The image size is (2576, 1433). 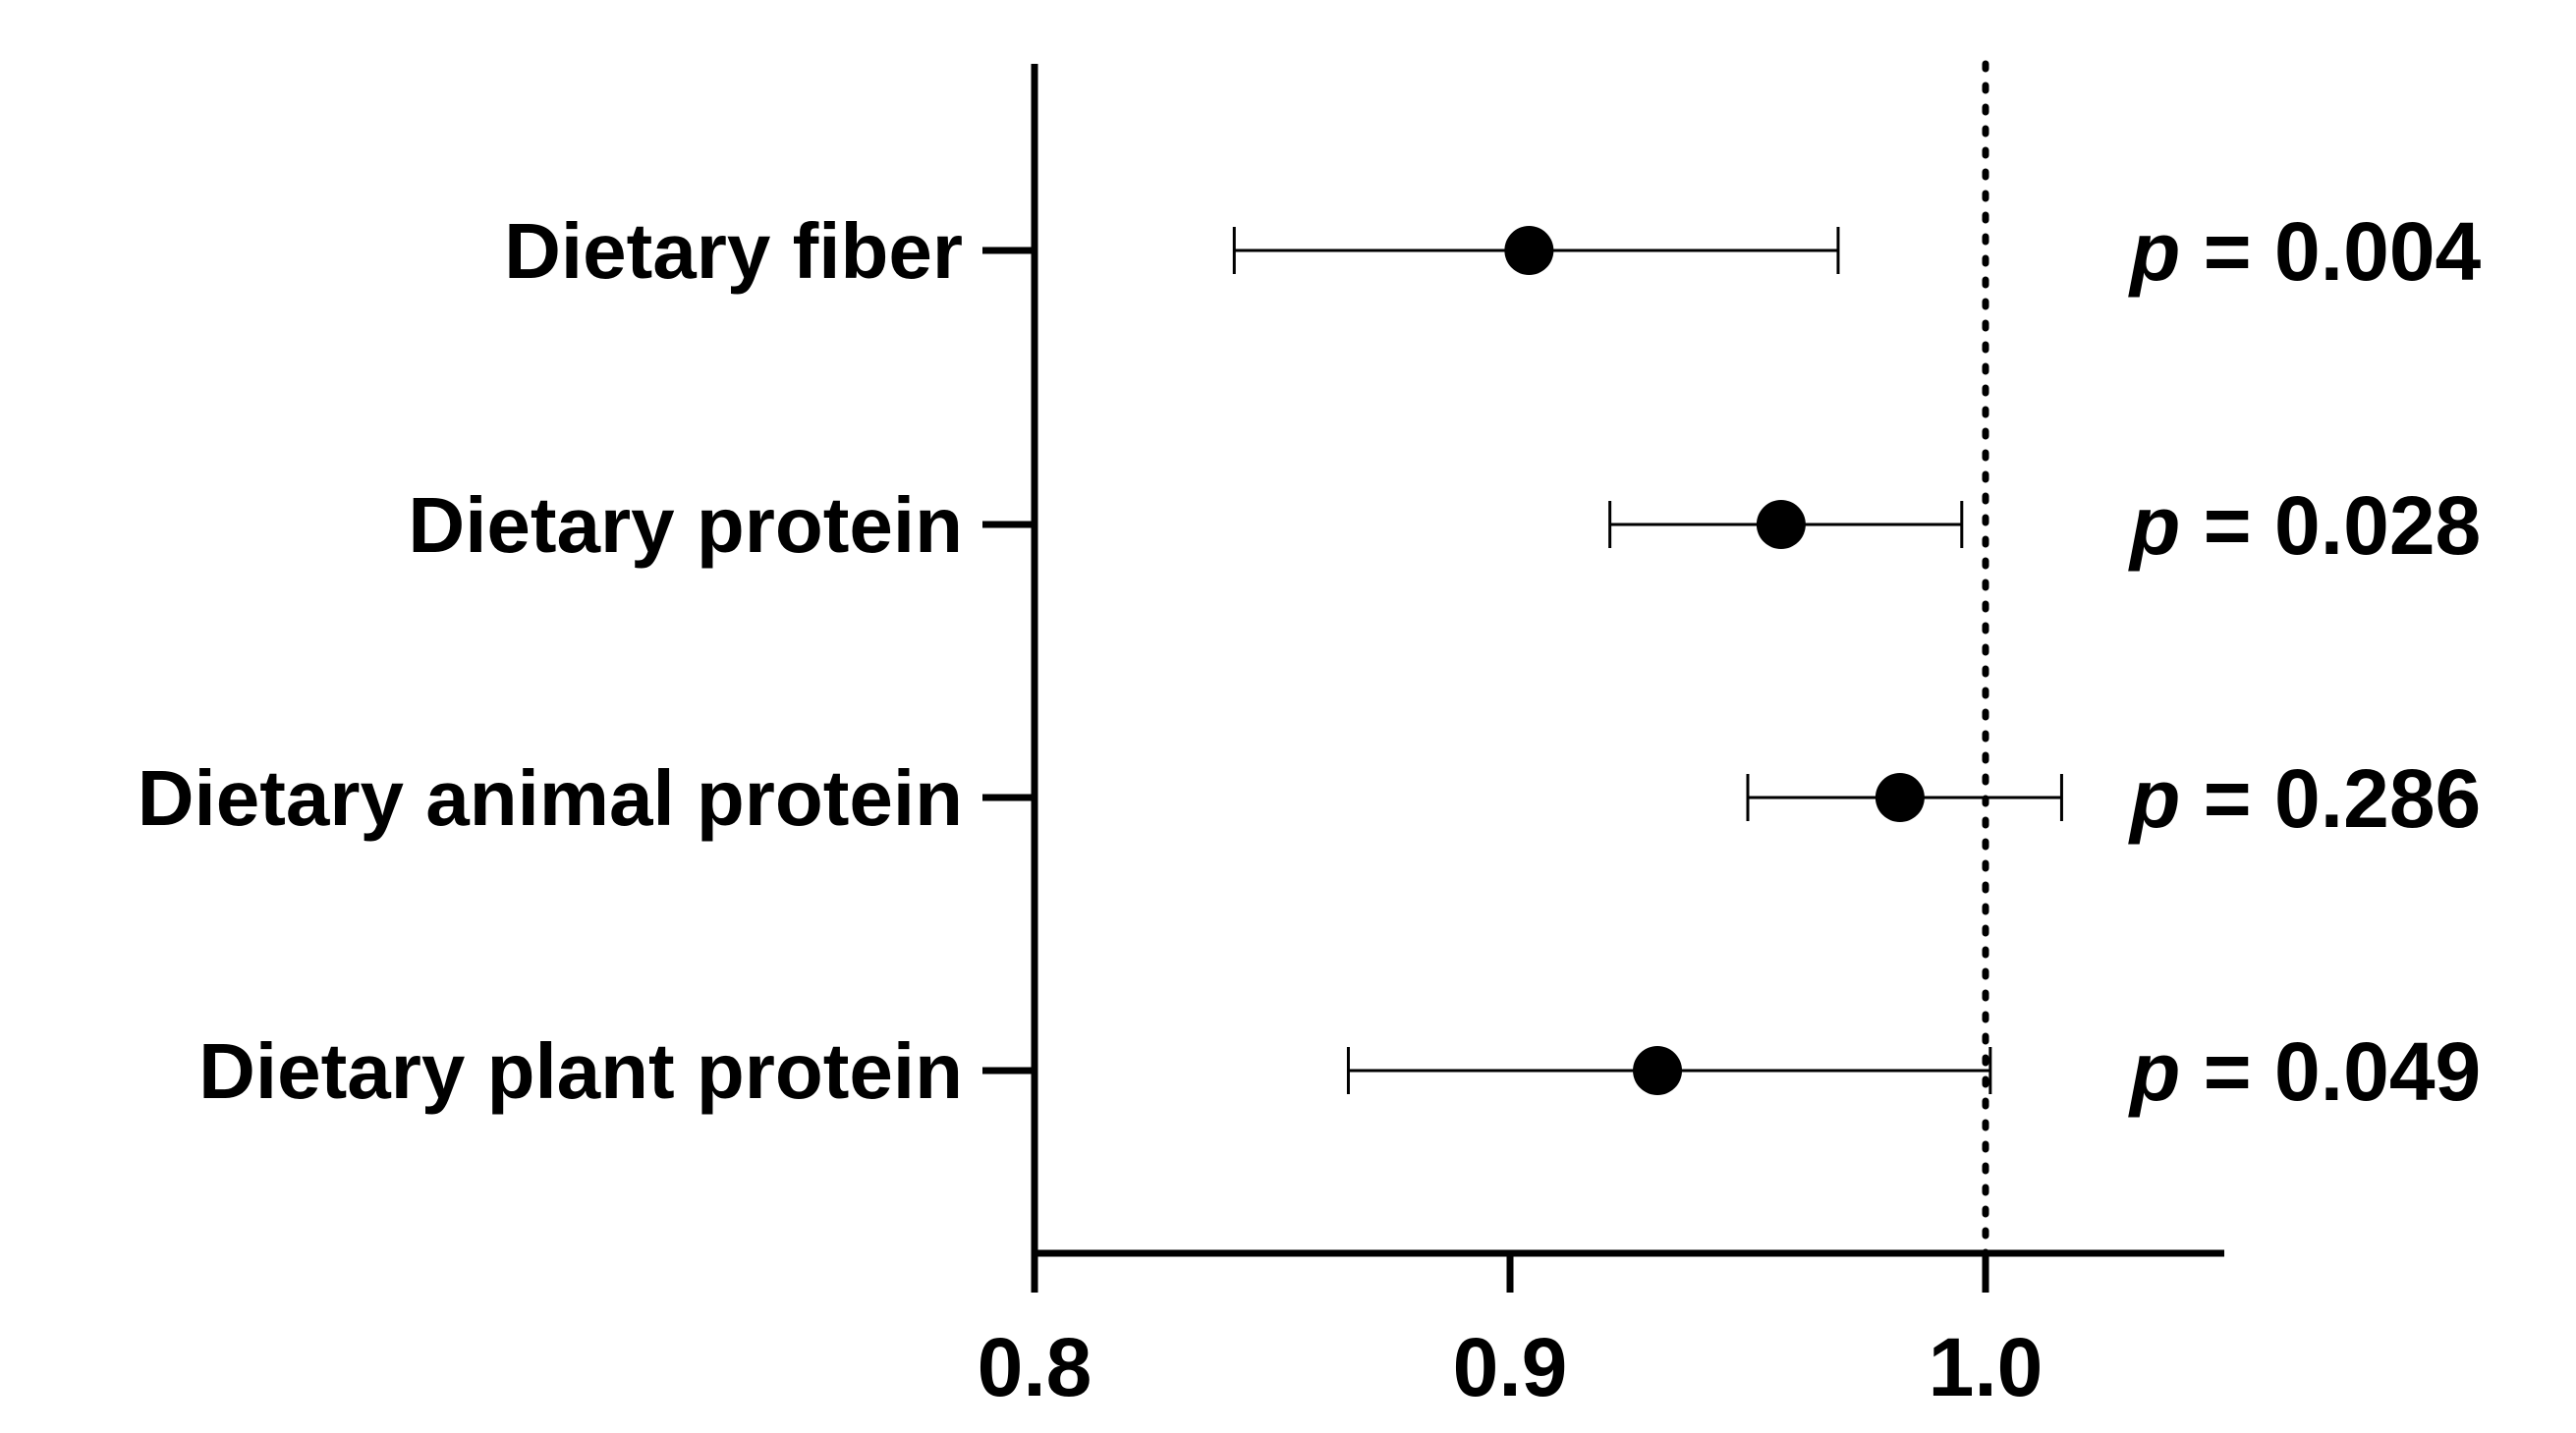 What do you see at coordinates (2330, 251) in the screenshot?
I see `p-value-text: = 0.004` at bounding box center [2330, 251].